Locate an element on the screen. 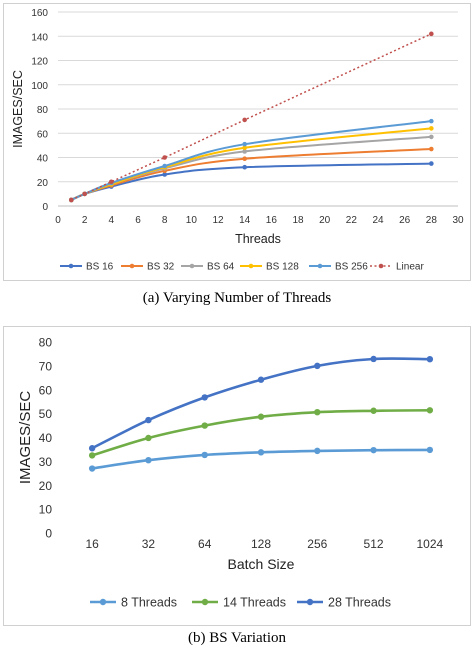 The width and height of the screenshot is (474, 650). y-tick-label: 50 is located at coordinates (46, 414).